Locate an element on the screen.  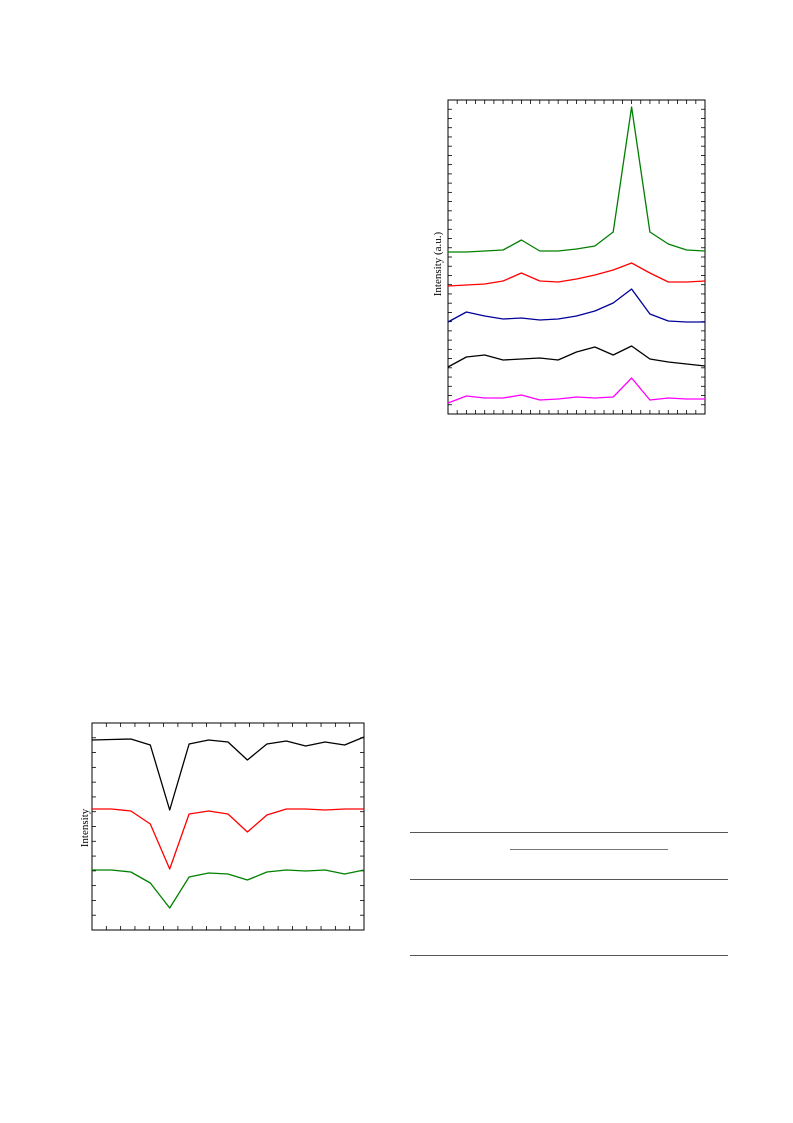
ir-tick-marks is located at coordinates (228, 826).